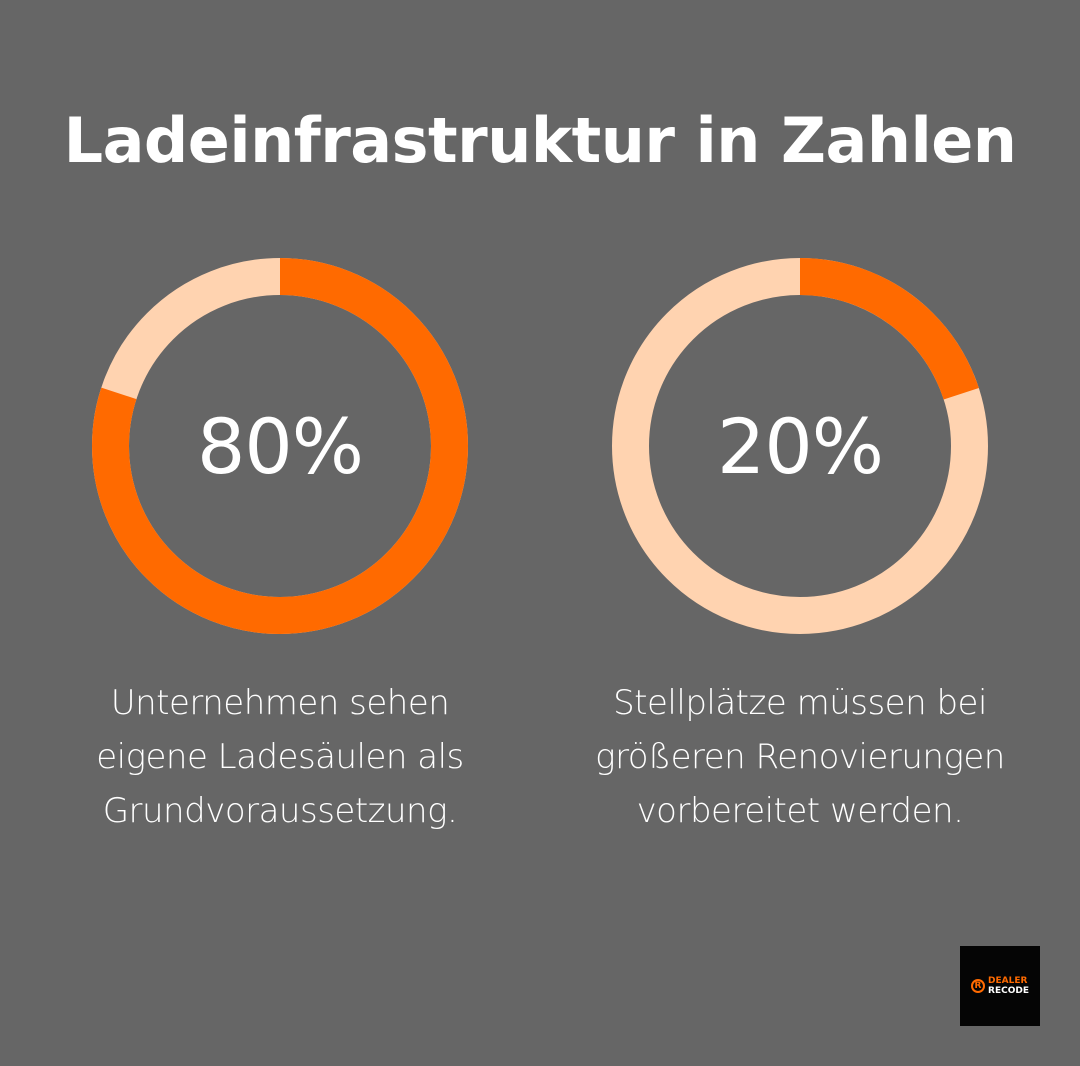 This screenshot has height=1066, width=1080. I want to click on donut-chart-left: 80%, so click(280, 446).